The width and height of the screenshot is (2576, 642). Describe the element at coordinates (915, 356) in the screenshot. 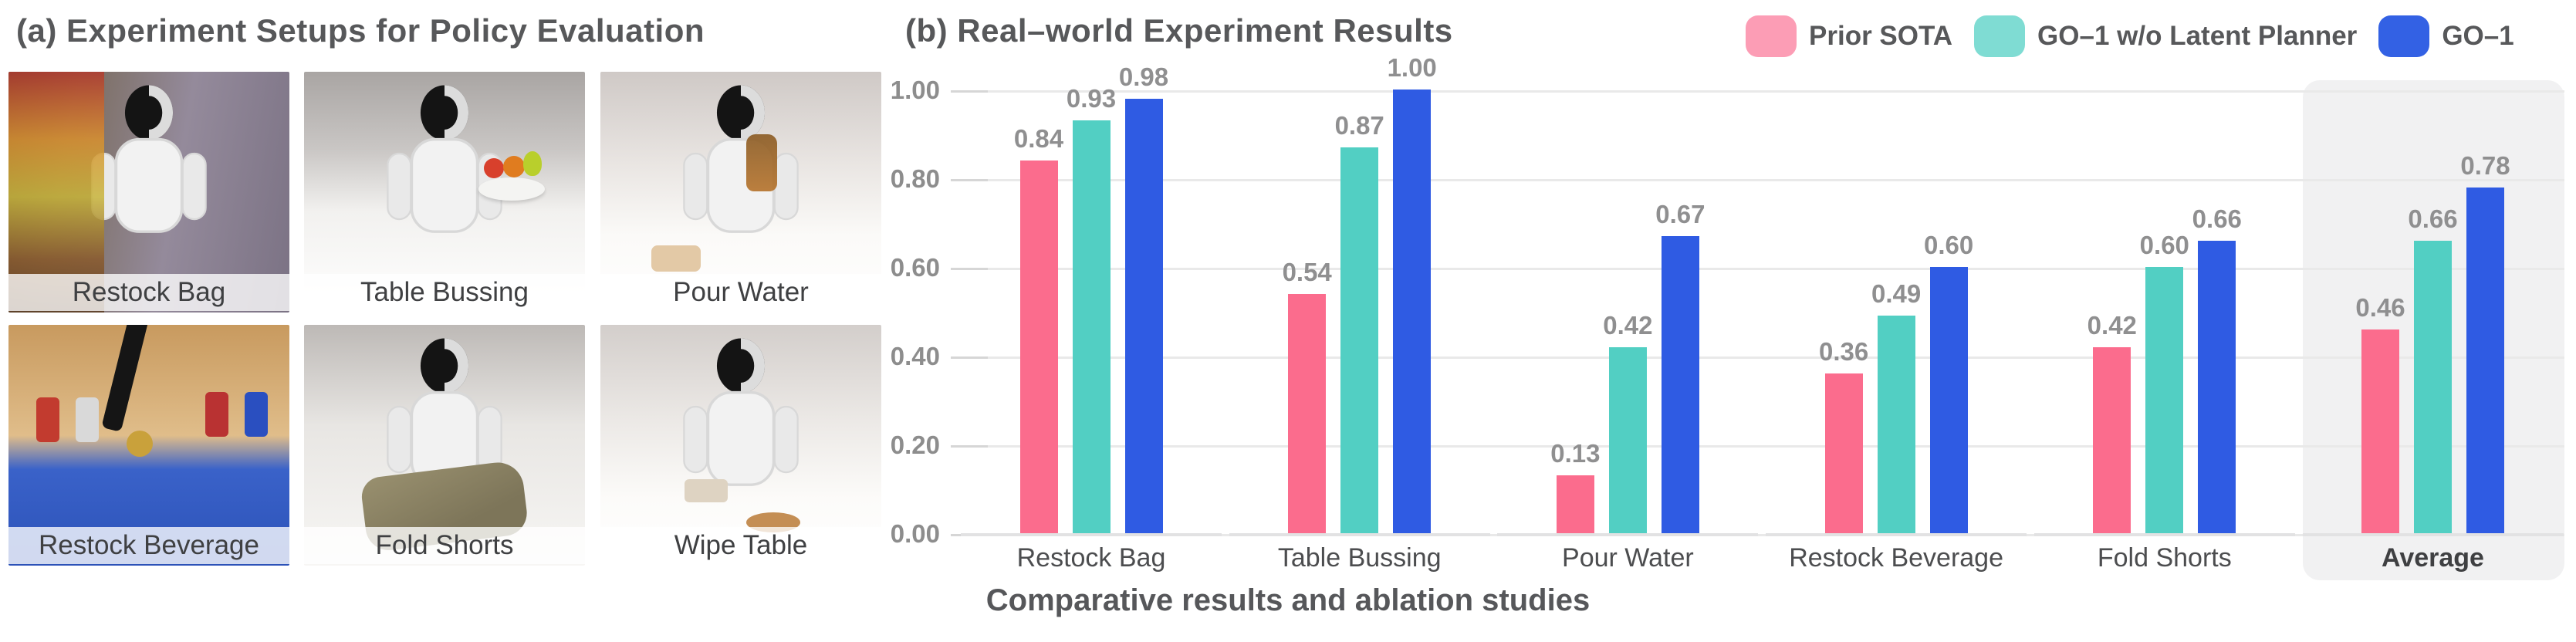

I see `y-tick-label: 0.40` at that location.